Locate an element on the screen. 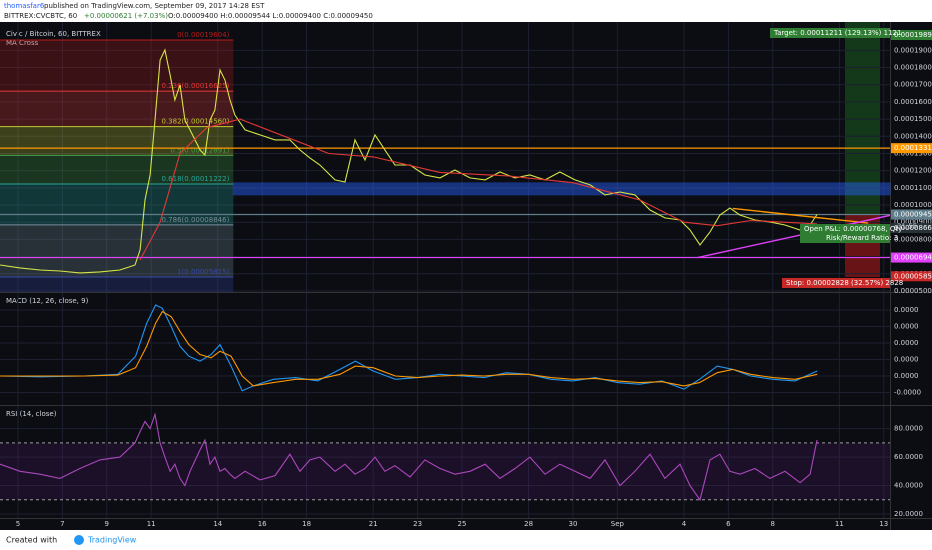  price-marker-label: 0.00009450 is located at coordinates (913, 214).